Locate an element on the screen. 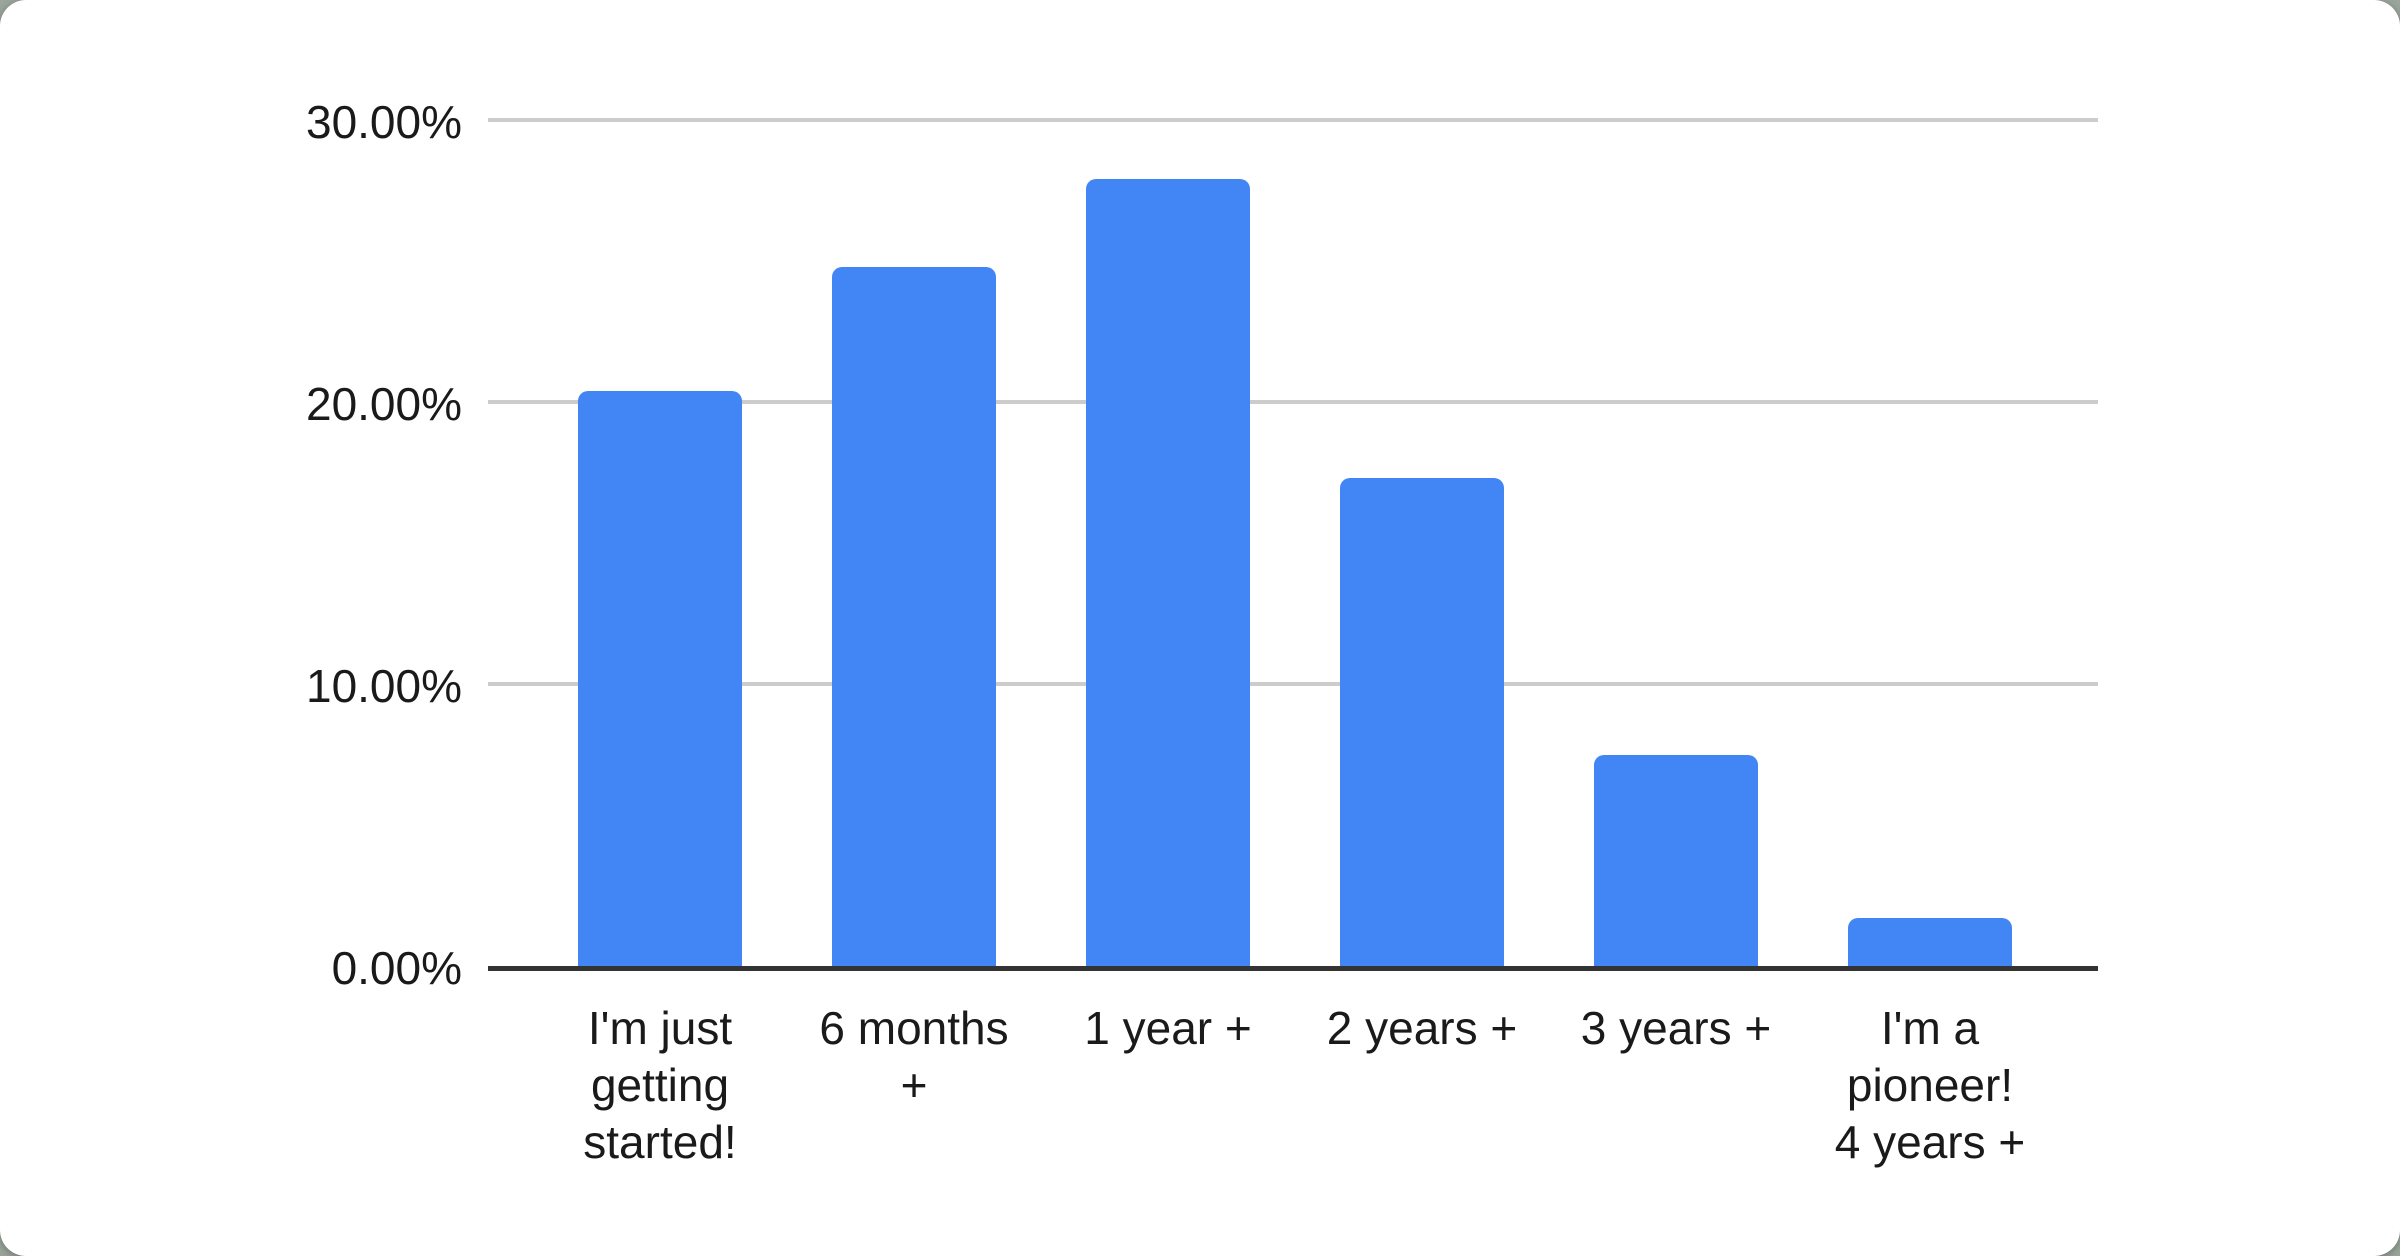  y-axis-tick-label: 0.00% is located at coordinates (396, 968).